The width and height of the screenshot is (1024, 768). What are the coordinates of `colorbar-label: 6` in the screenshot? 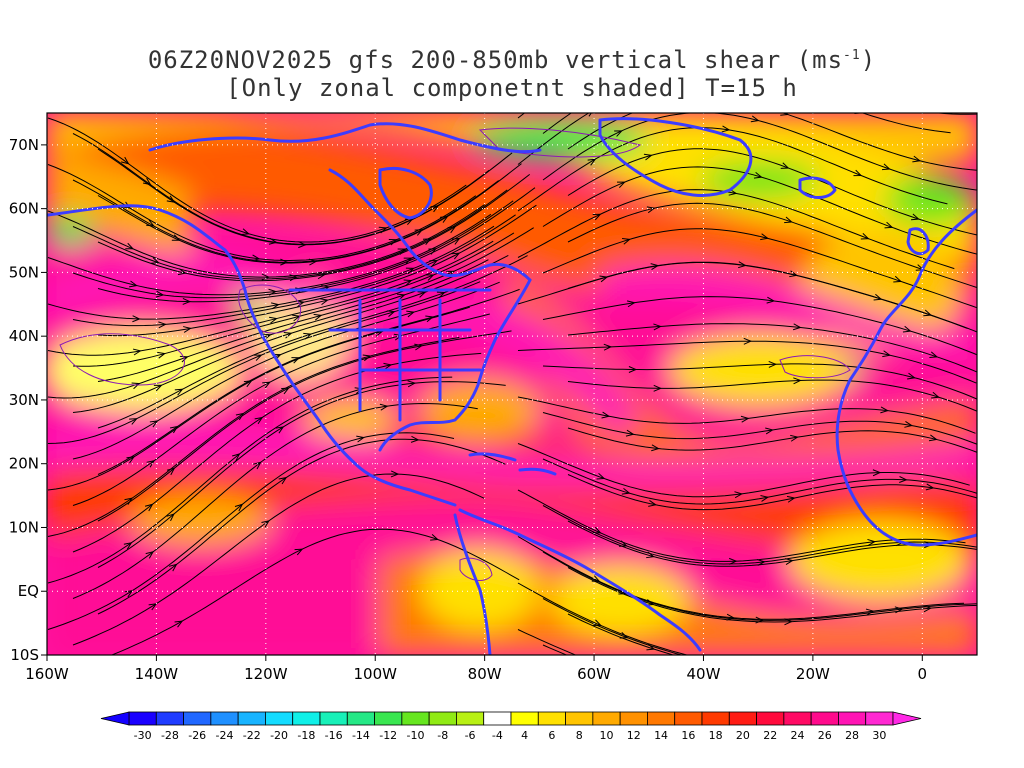 It's located at (551, 735).